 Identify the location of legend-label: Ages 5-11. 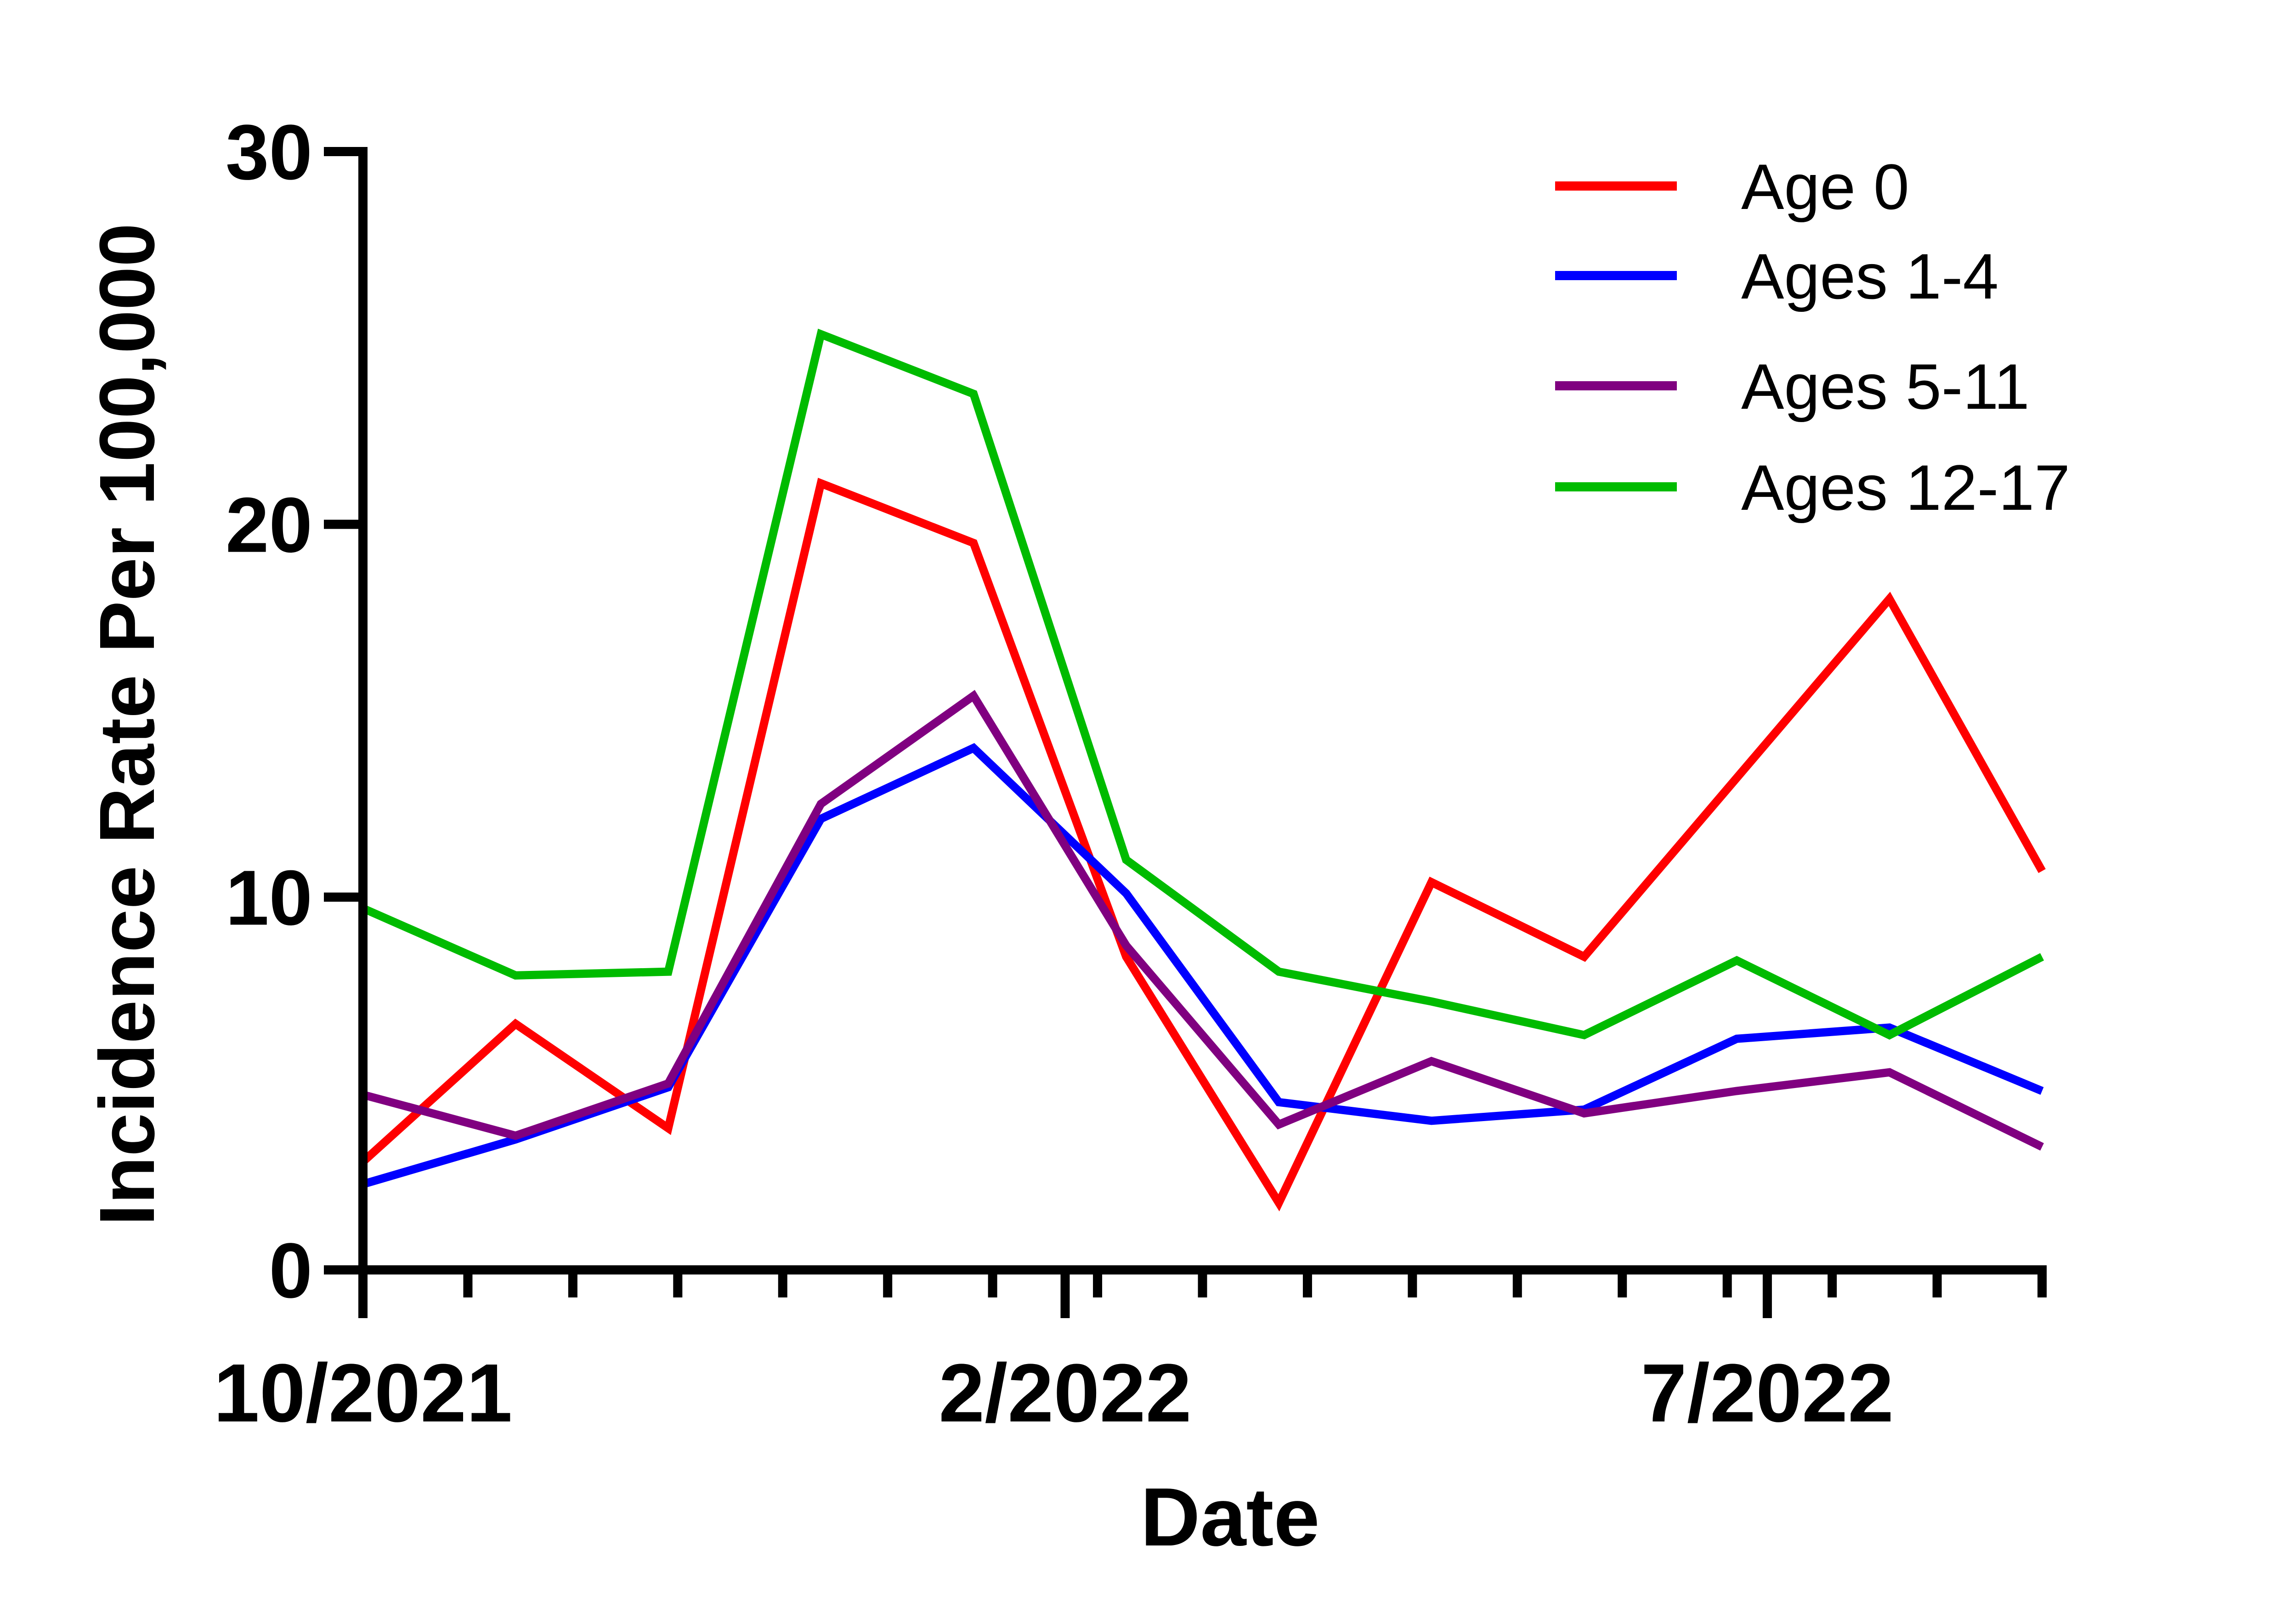
(1886, 386).